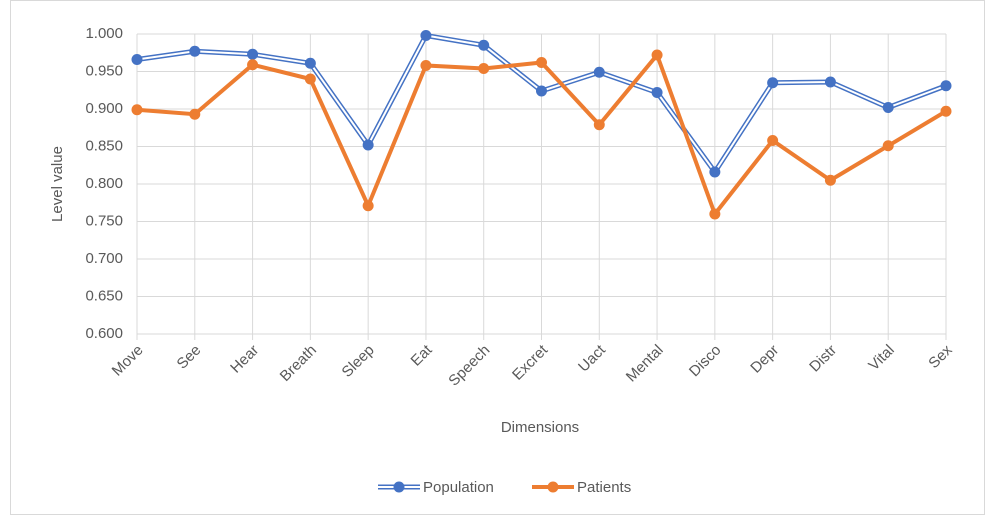 The width and height of the screenshot is (986, 521). Describe the element at coordinates (604, 487) in the screenshot. I see `legend-label: Patients` at that location.